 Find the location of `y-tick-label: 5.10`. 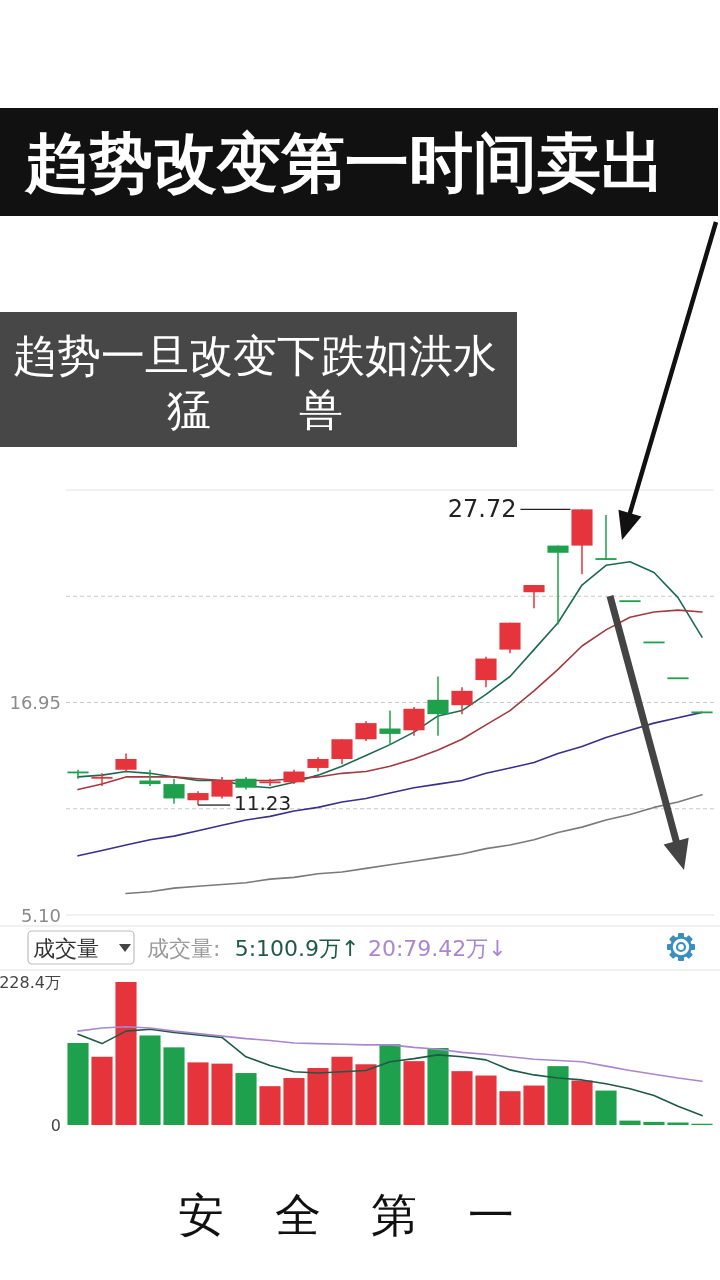

y-tick-label: 5.10 is located at coordinates (40, 915).